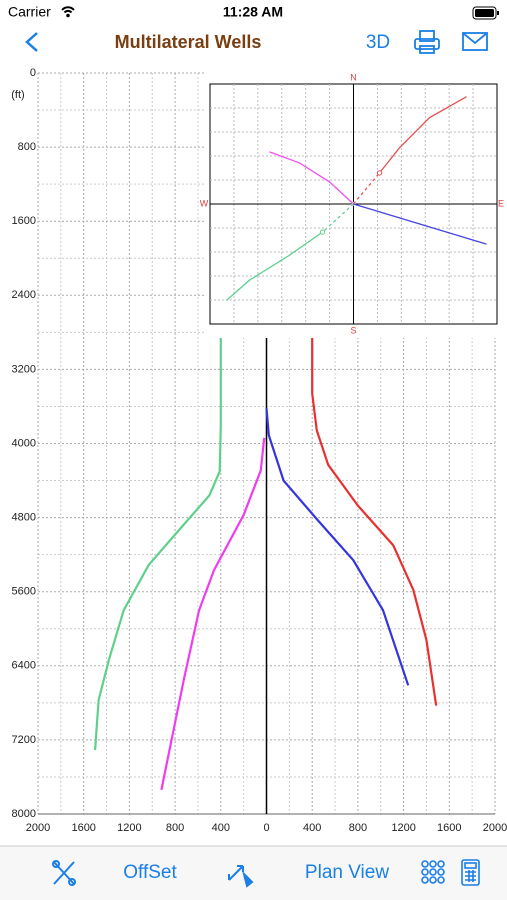 This screenshot has width=507, height=900. Describe the element at coordinates (24, 369) in the screenshot. I see `y-tick-label: 3200` at that location.